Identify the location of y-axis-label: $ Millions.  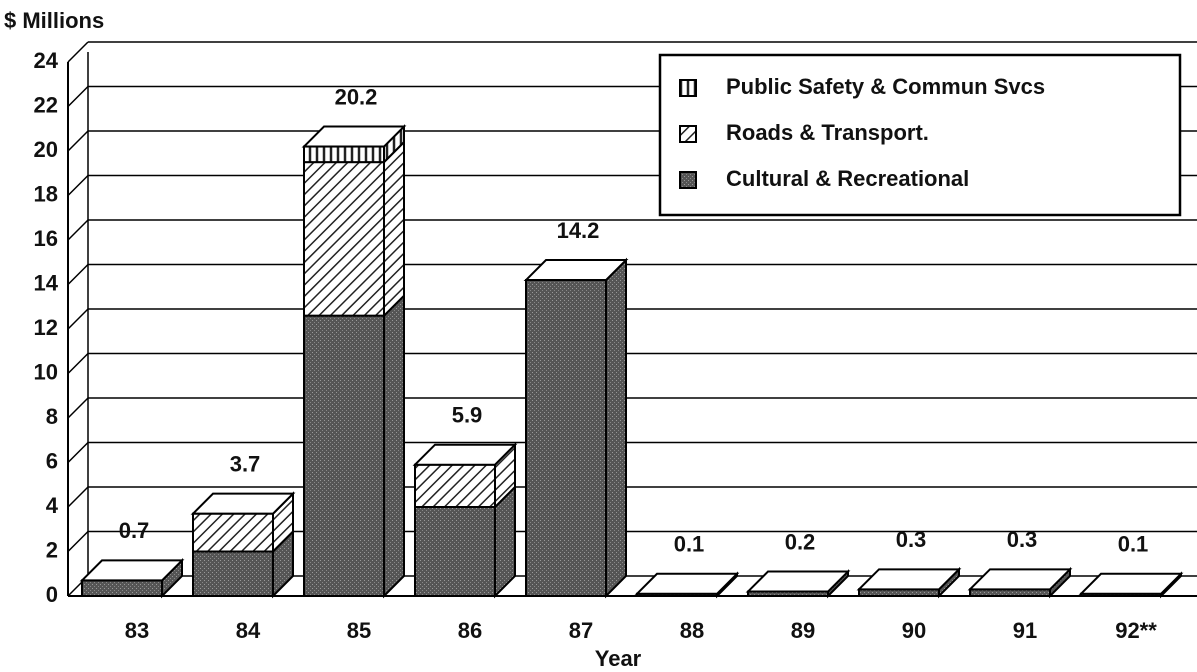
(54, 20).